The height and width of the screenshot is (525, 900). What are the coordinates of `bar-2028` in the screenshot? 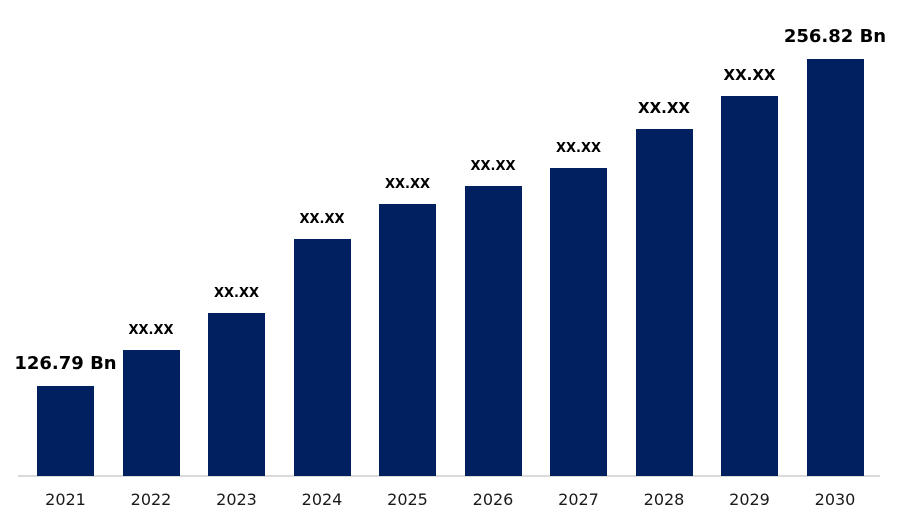 It's located at (664, 302).